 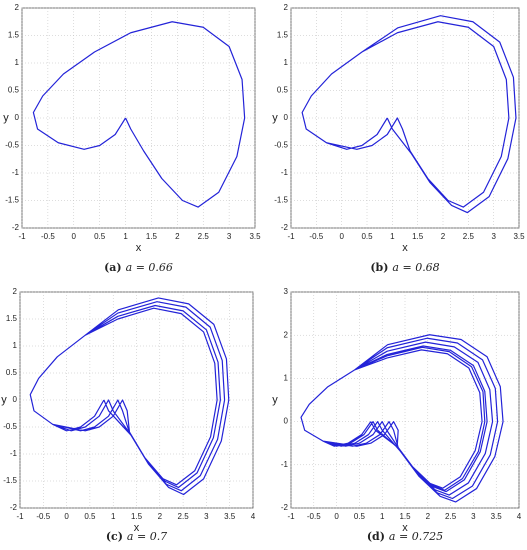 I want to click on caption: (d) a = 0.725, so click(x=405, y=536).